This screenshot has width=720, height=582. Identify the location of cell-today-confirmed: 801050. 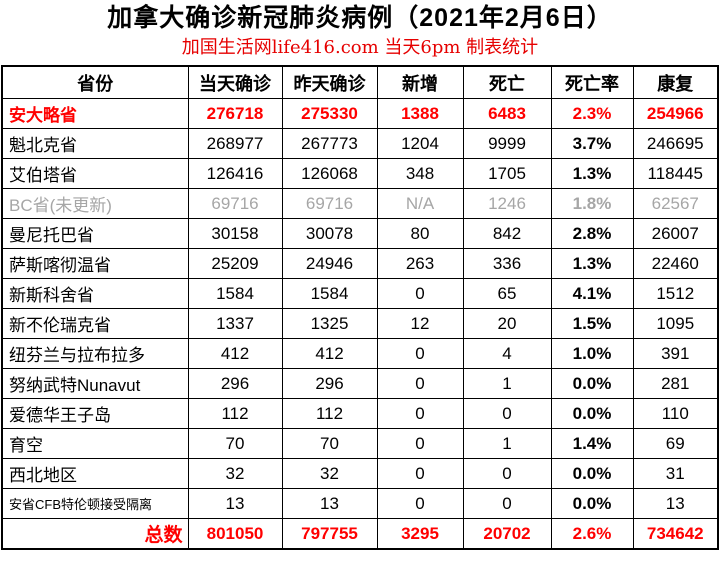
(235, 534).